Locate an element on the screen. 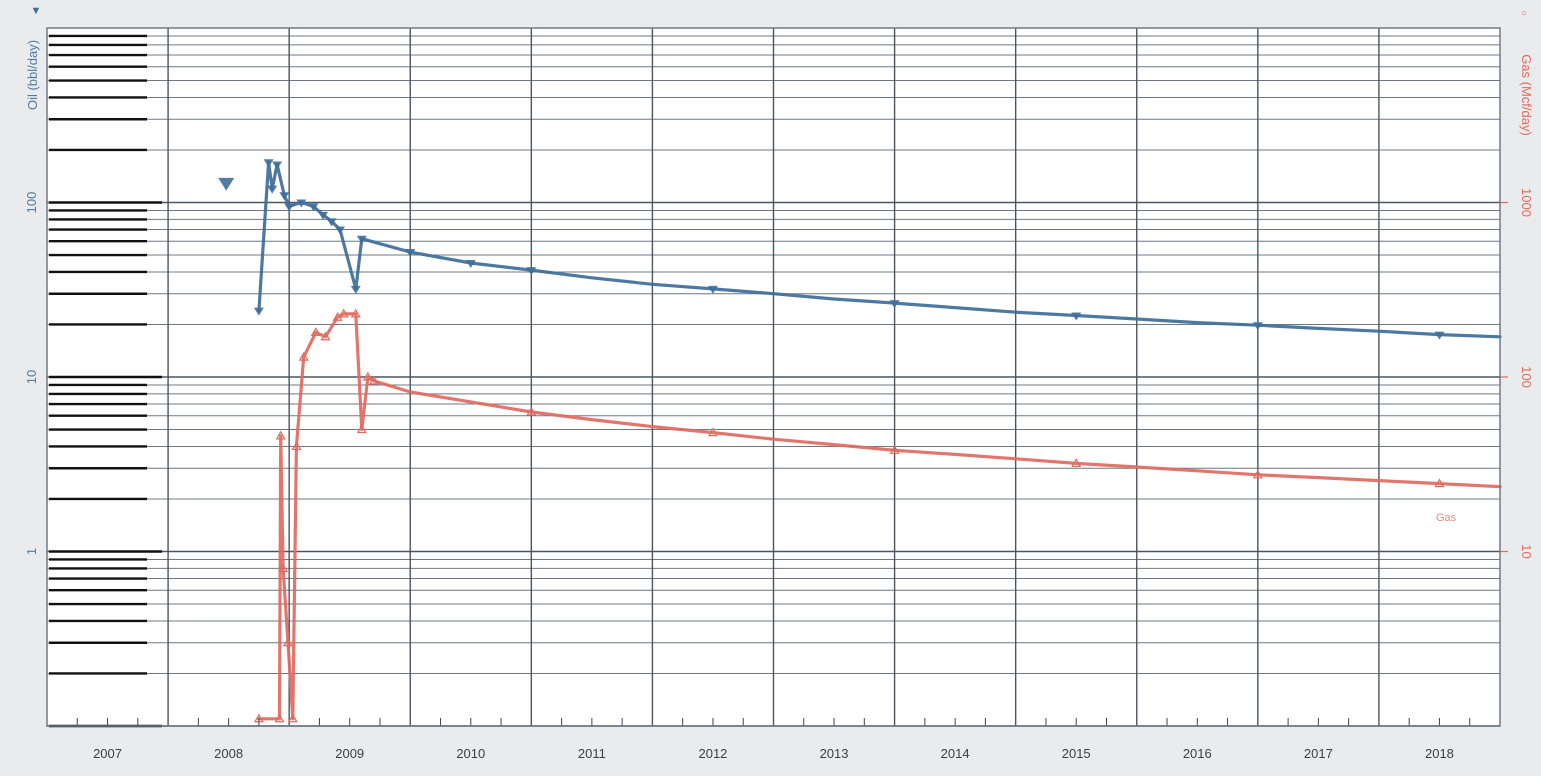  x-tick-label: 2013 is located at coordinates (834, 753).